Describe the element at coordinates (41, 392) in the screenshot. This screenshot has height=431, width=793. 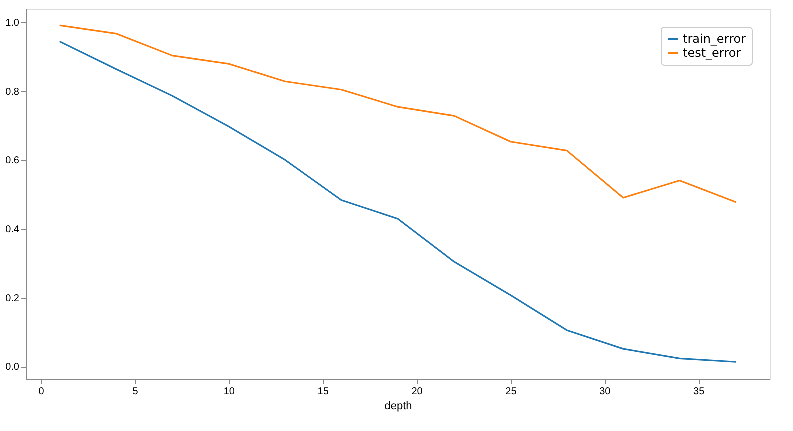
I see `x-tick-label: 0` at that location.